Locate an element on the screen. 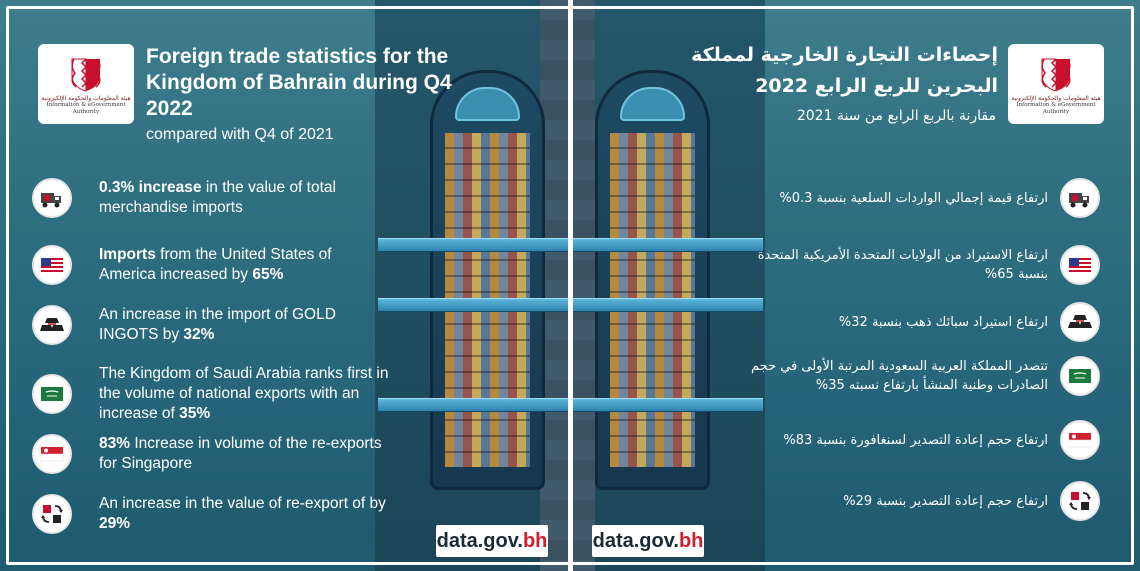 The width and height of the screenshot is (1140, 571). stat-item-ar: ارتفاع استيراد سبائك ذهب بنسبة 32% is located at coordinates (924, 322).